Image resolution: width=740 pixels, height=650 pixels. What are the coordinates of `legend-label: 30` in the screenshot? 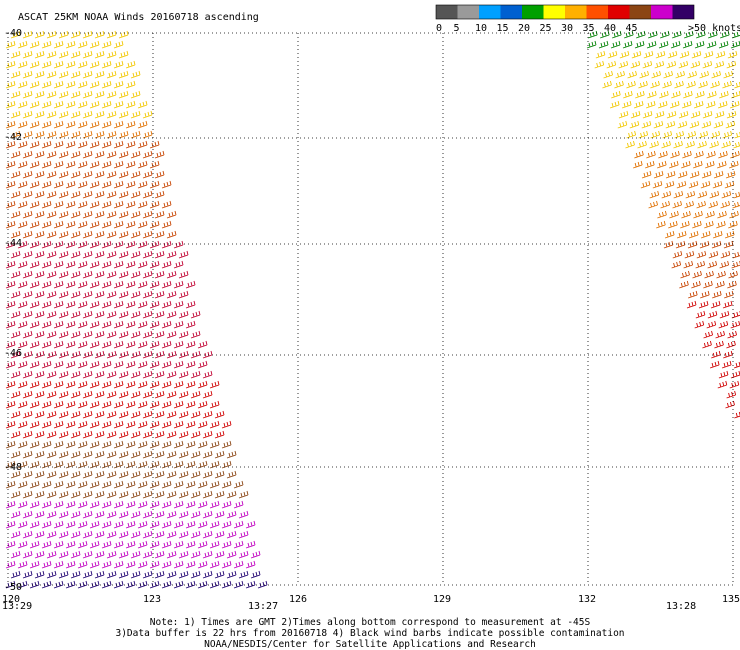 It's located at (567, 28).